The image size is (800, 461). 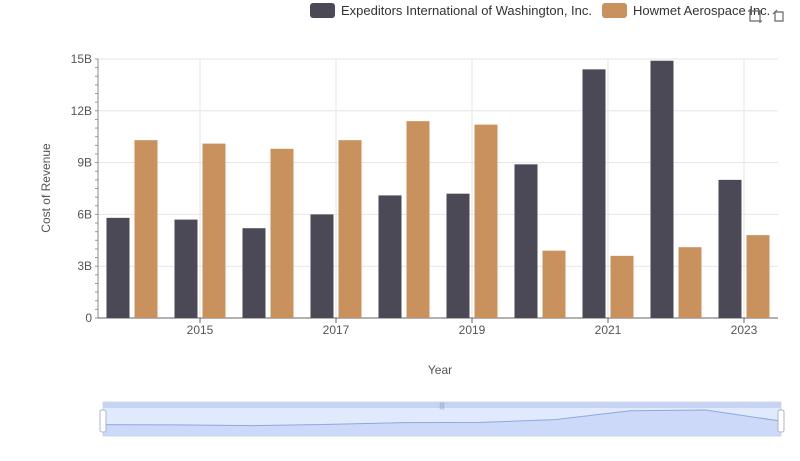 What do you see at coordinates (440, 370) in the screenshot?
I see `x-axis-title: Year` at bounding box center [440, 370].